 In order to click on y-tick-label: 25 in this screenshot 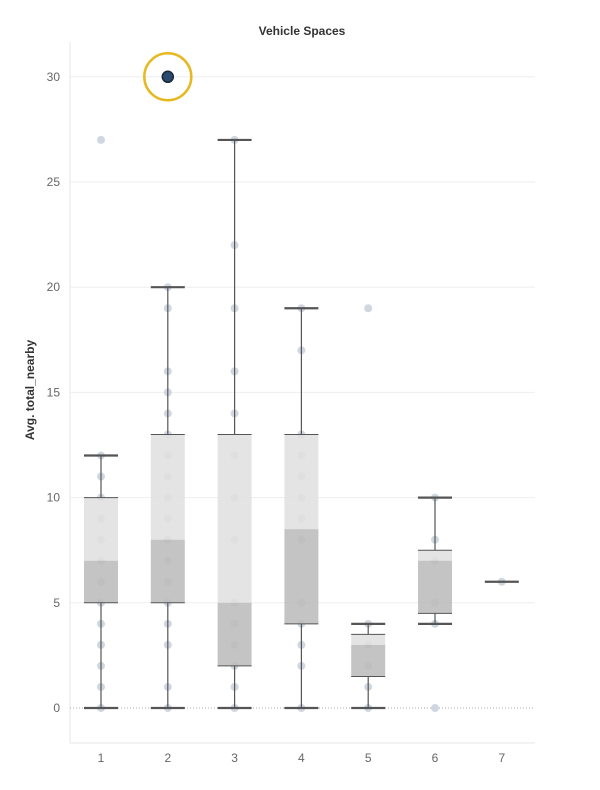, I will do `click(54, 182)`.